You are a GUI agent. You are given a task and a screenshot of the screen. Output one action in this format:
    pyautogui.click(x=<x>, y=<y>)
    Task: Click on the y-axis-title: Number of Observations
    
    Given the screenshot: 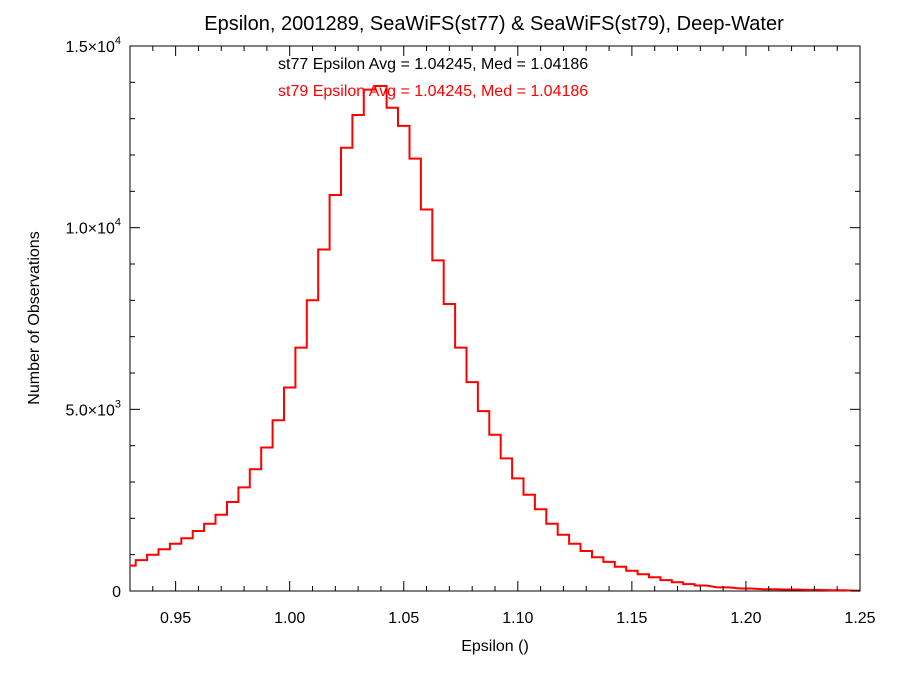 What is the action you would take?
    pyautogui.click(x=34, y=317)
    